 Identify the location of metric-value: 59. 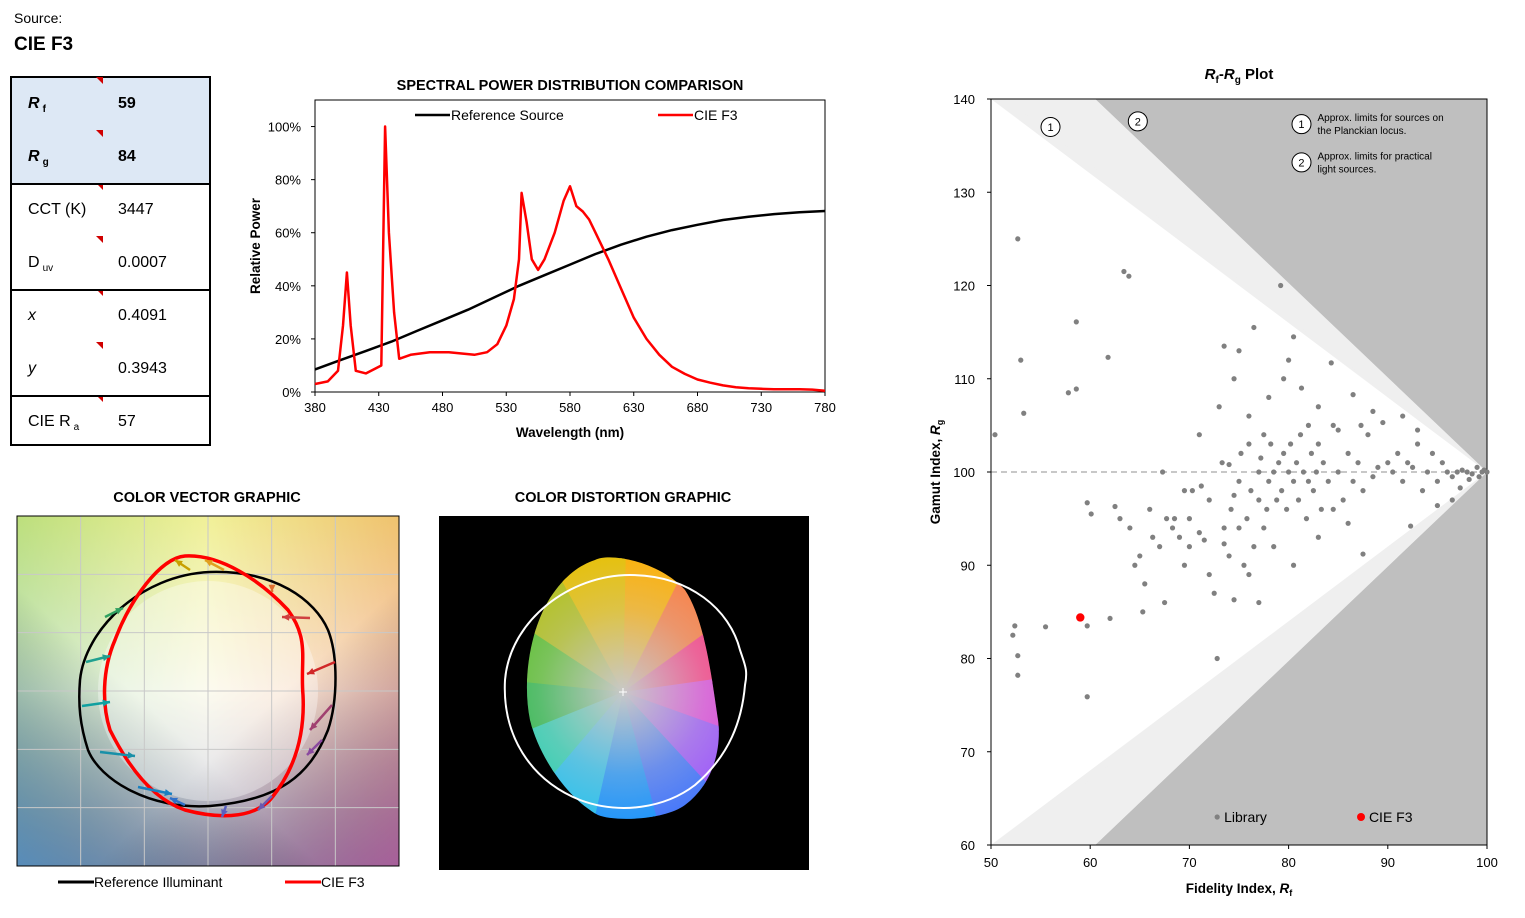
(127, 103).